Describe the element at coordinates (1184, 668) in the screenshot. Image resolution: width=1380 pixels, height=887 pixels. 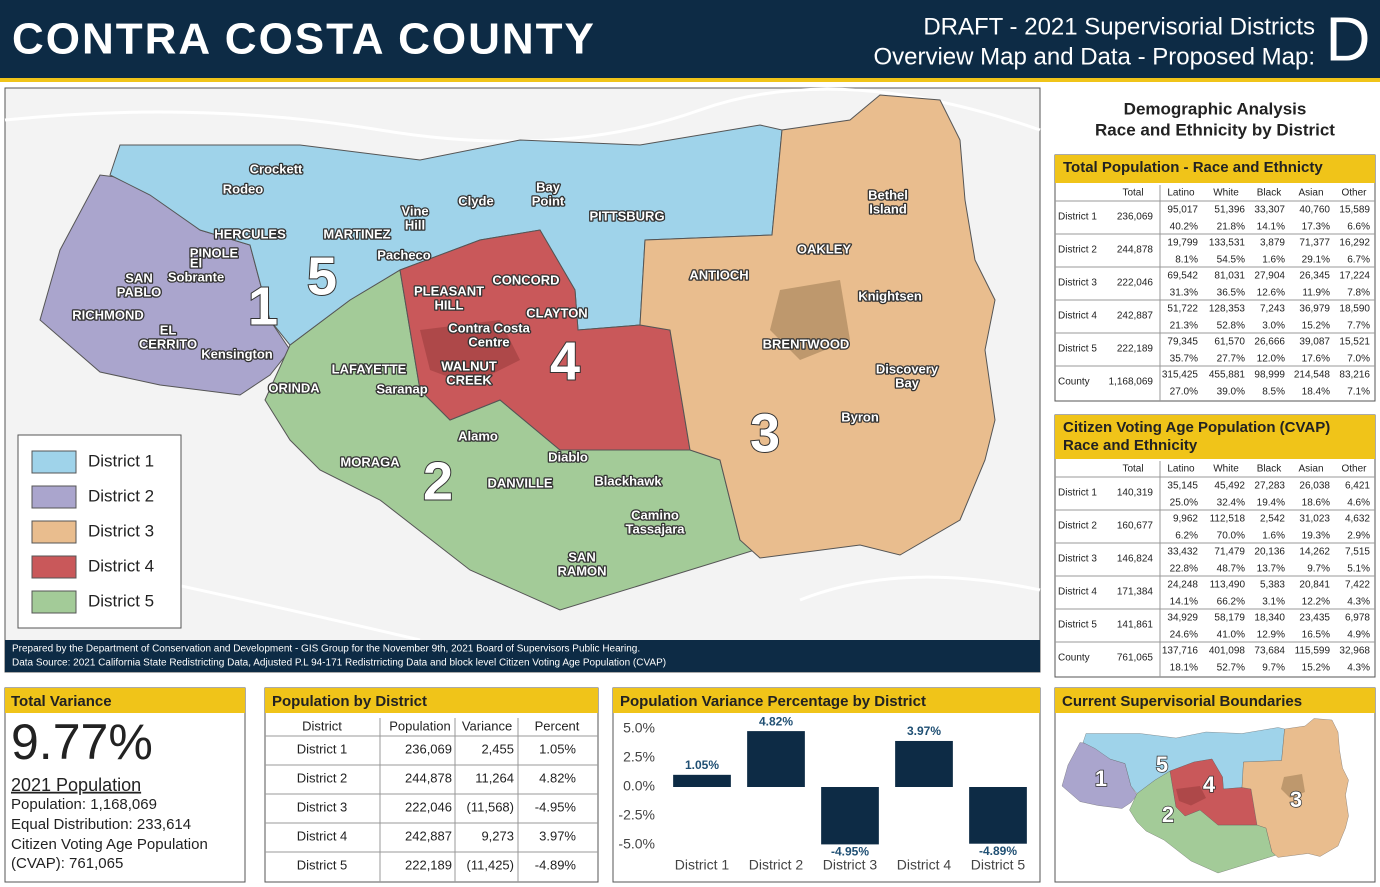
I see `percent-cell: 18.1%` at that location.